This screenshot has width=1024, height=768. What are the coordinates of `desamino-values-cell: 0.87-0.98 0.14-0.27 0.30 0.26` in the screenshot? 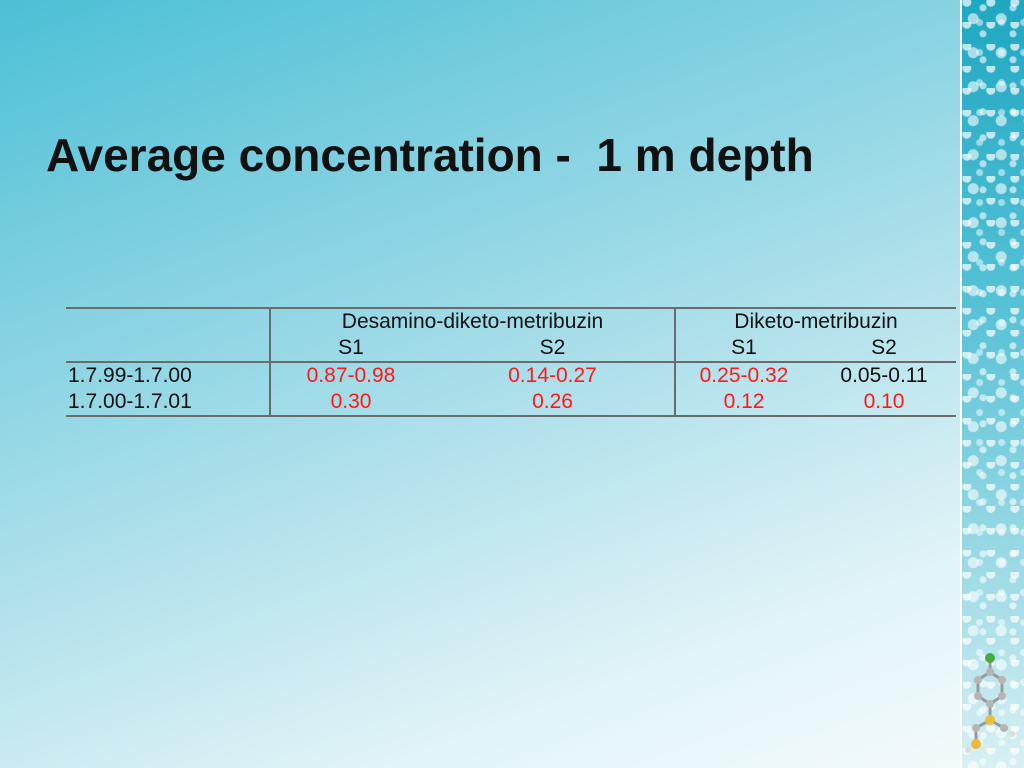 It's located at (473, 389).